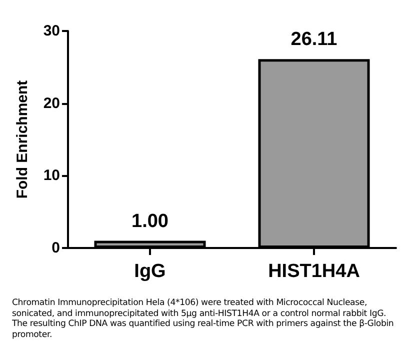 The image size is (408, 360). Describe the element at coordinates (51, 175) in the screenshot. I see `y-tick-label: 10` at that location.